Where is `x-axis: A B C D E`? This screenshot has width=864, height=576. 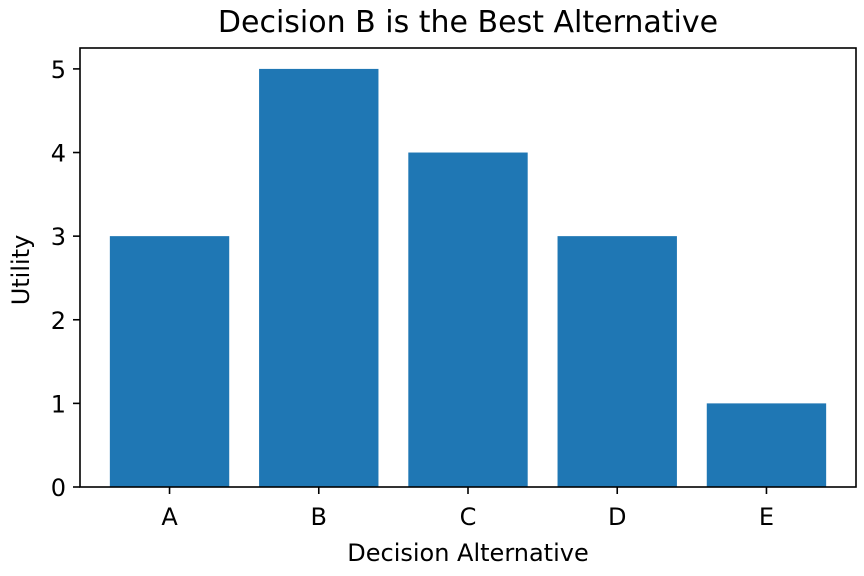 x-axis: A B C D E is located at coordinates (467, 509).